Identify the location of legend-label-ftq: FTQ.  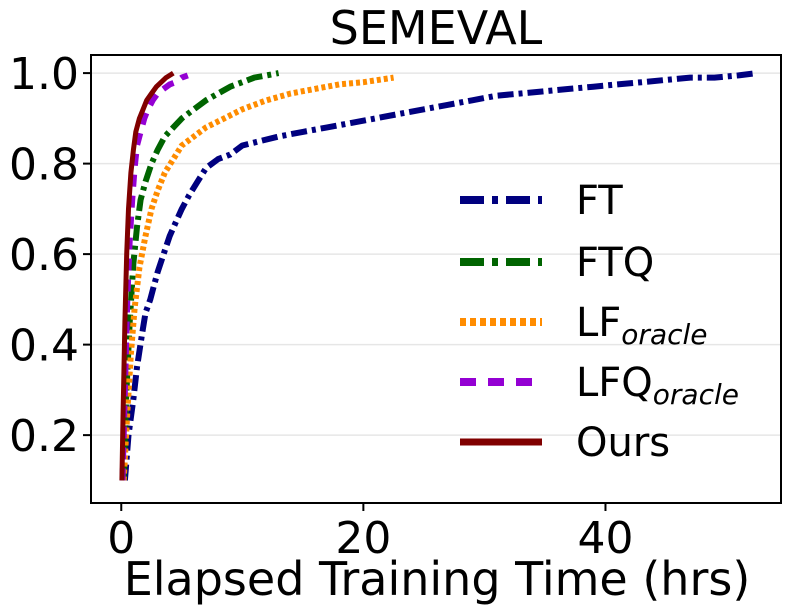
(615, 263).